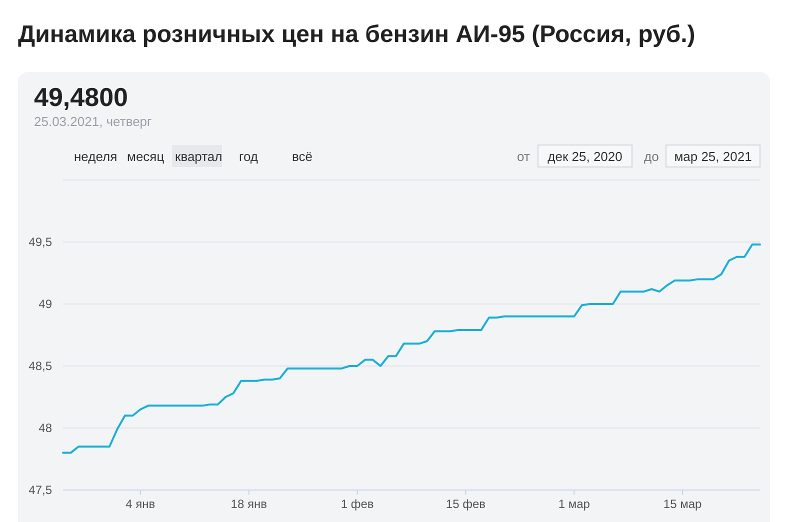 Image resolution: width=785 pixels, height=522 pixels. Describe the element at coordinates (357, 504) in the screenshot. I see `x-tick-label: 1 фев` at that location.